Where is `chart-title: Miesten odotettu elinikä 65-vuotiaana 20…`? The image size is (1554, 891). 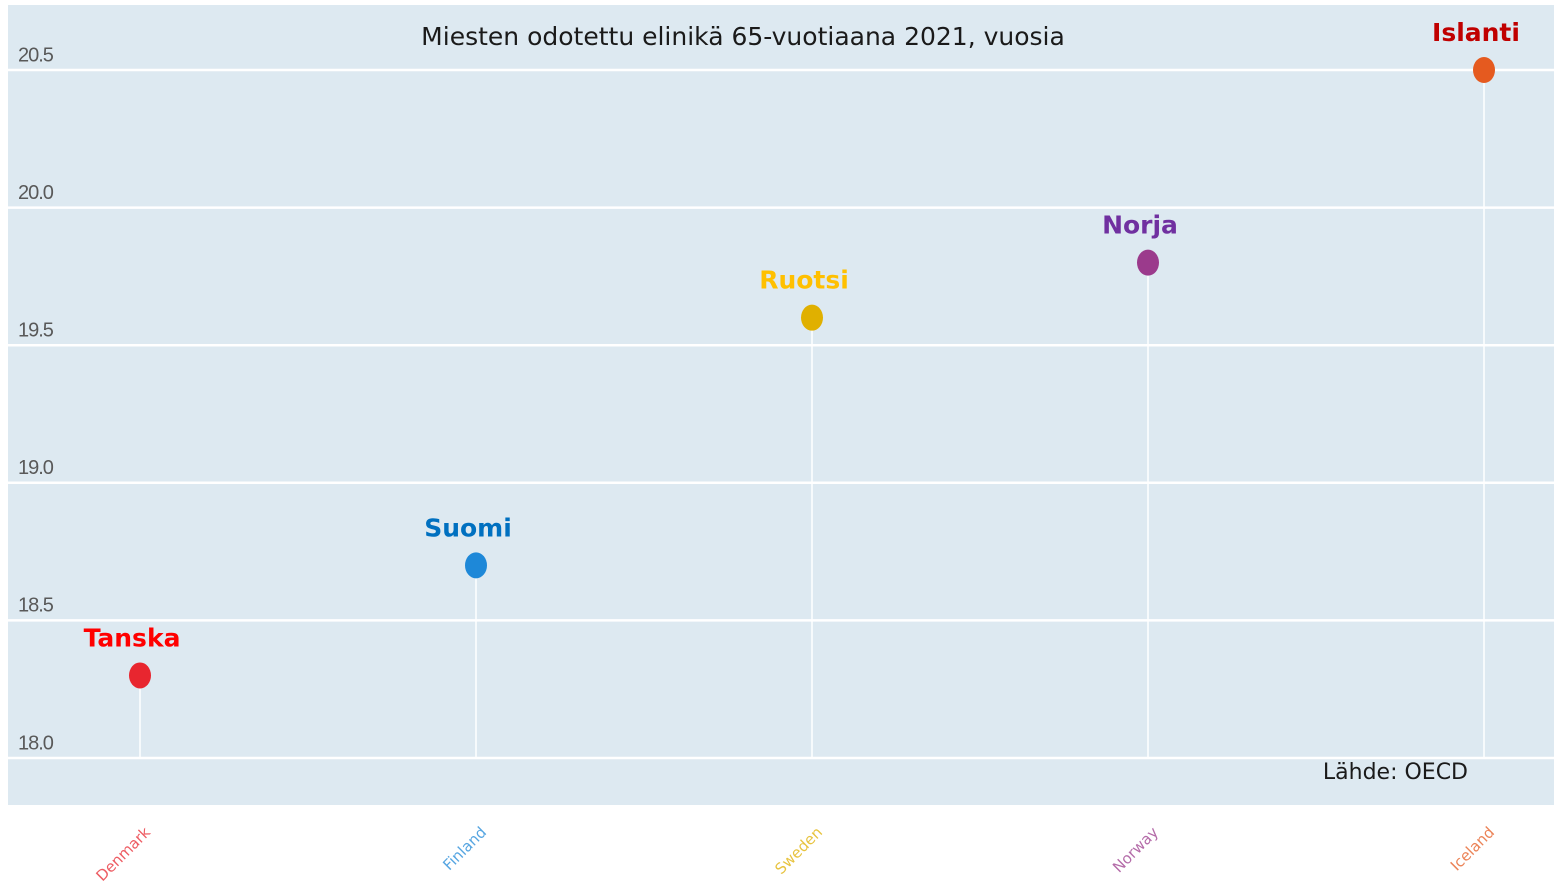
chart-title: Miesten odotettu elinikä 65-vuotiaana 20… is located at coordinates (743, 36).